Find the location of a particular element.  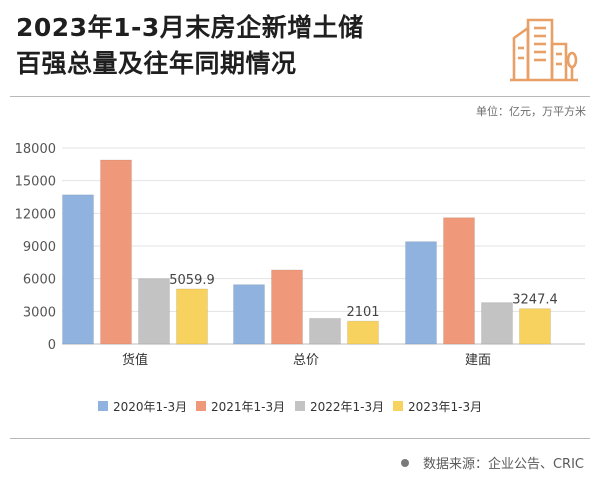

y-tick-label: 12000 is located at coordinates (35, 214).